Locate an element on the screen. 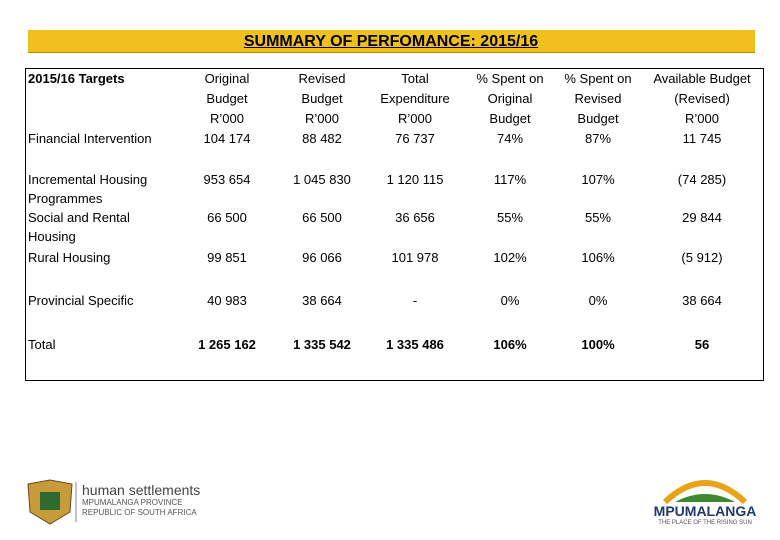  header-cell: Available Budget is located at coordinates (702, 78).